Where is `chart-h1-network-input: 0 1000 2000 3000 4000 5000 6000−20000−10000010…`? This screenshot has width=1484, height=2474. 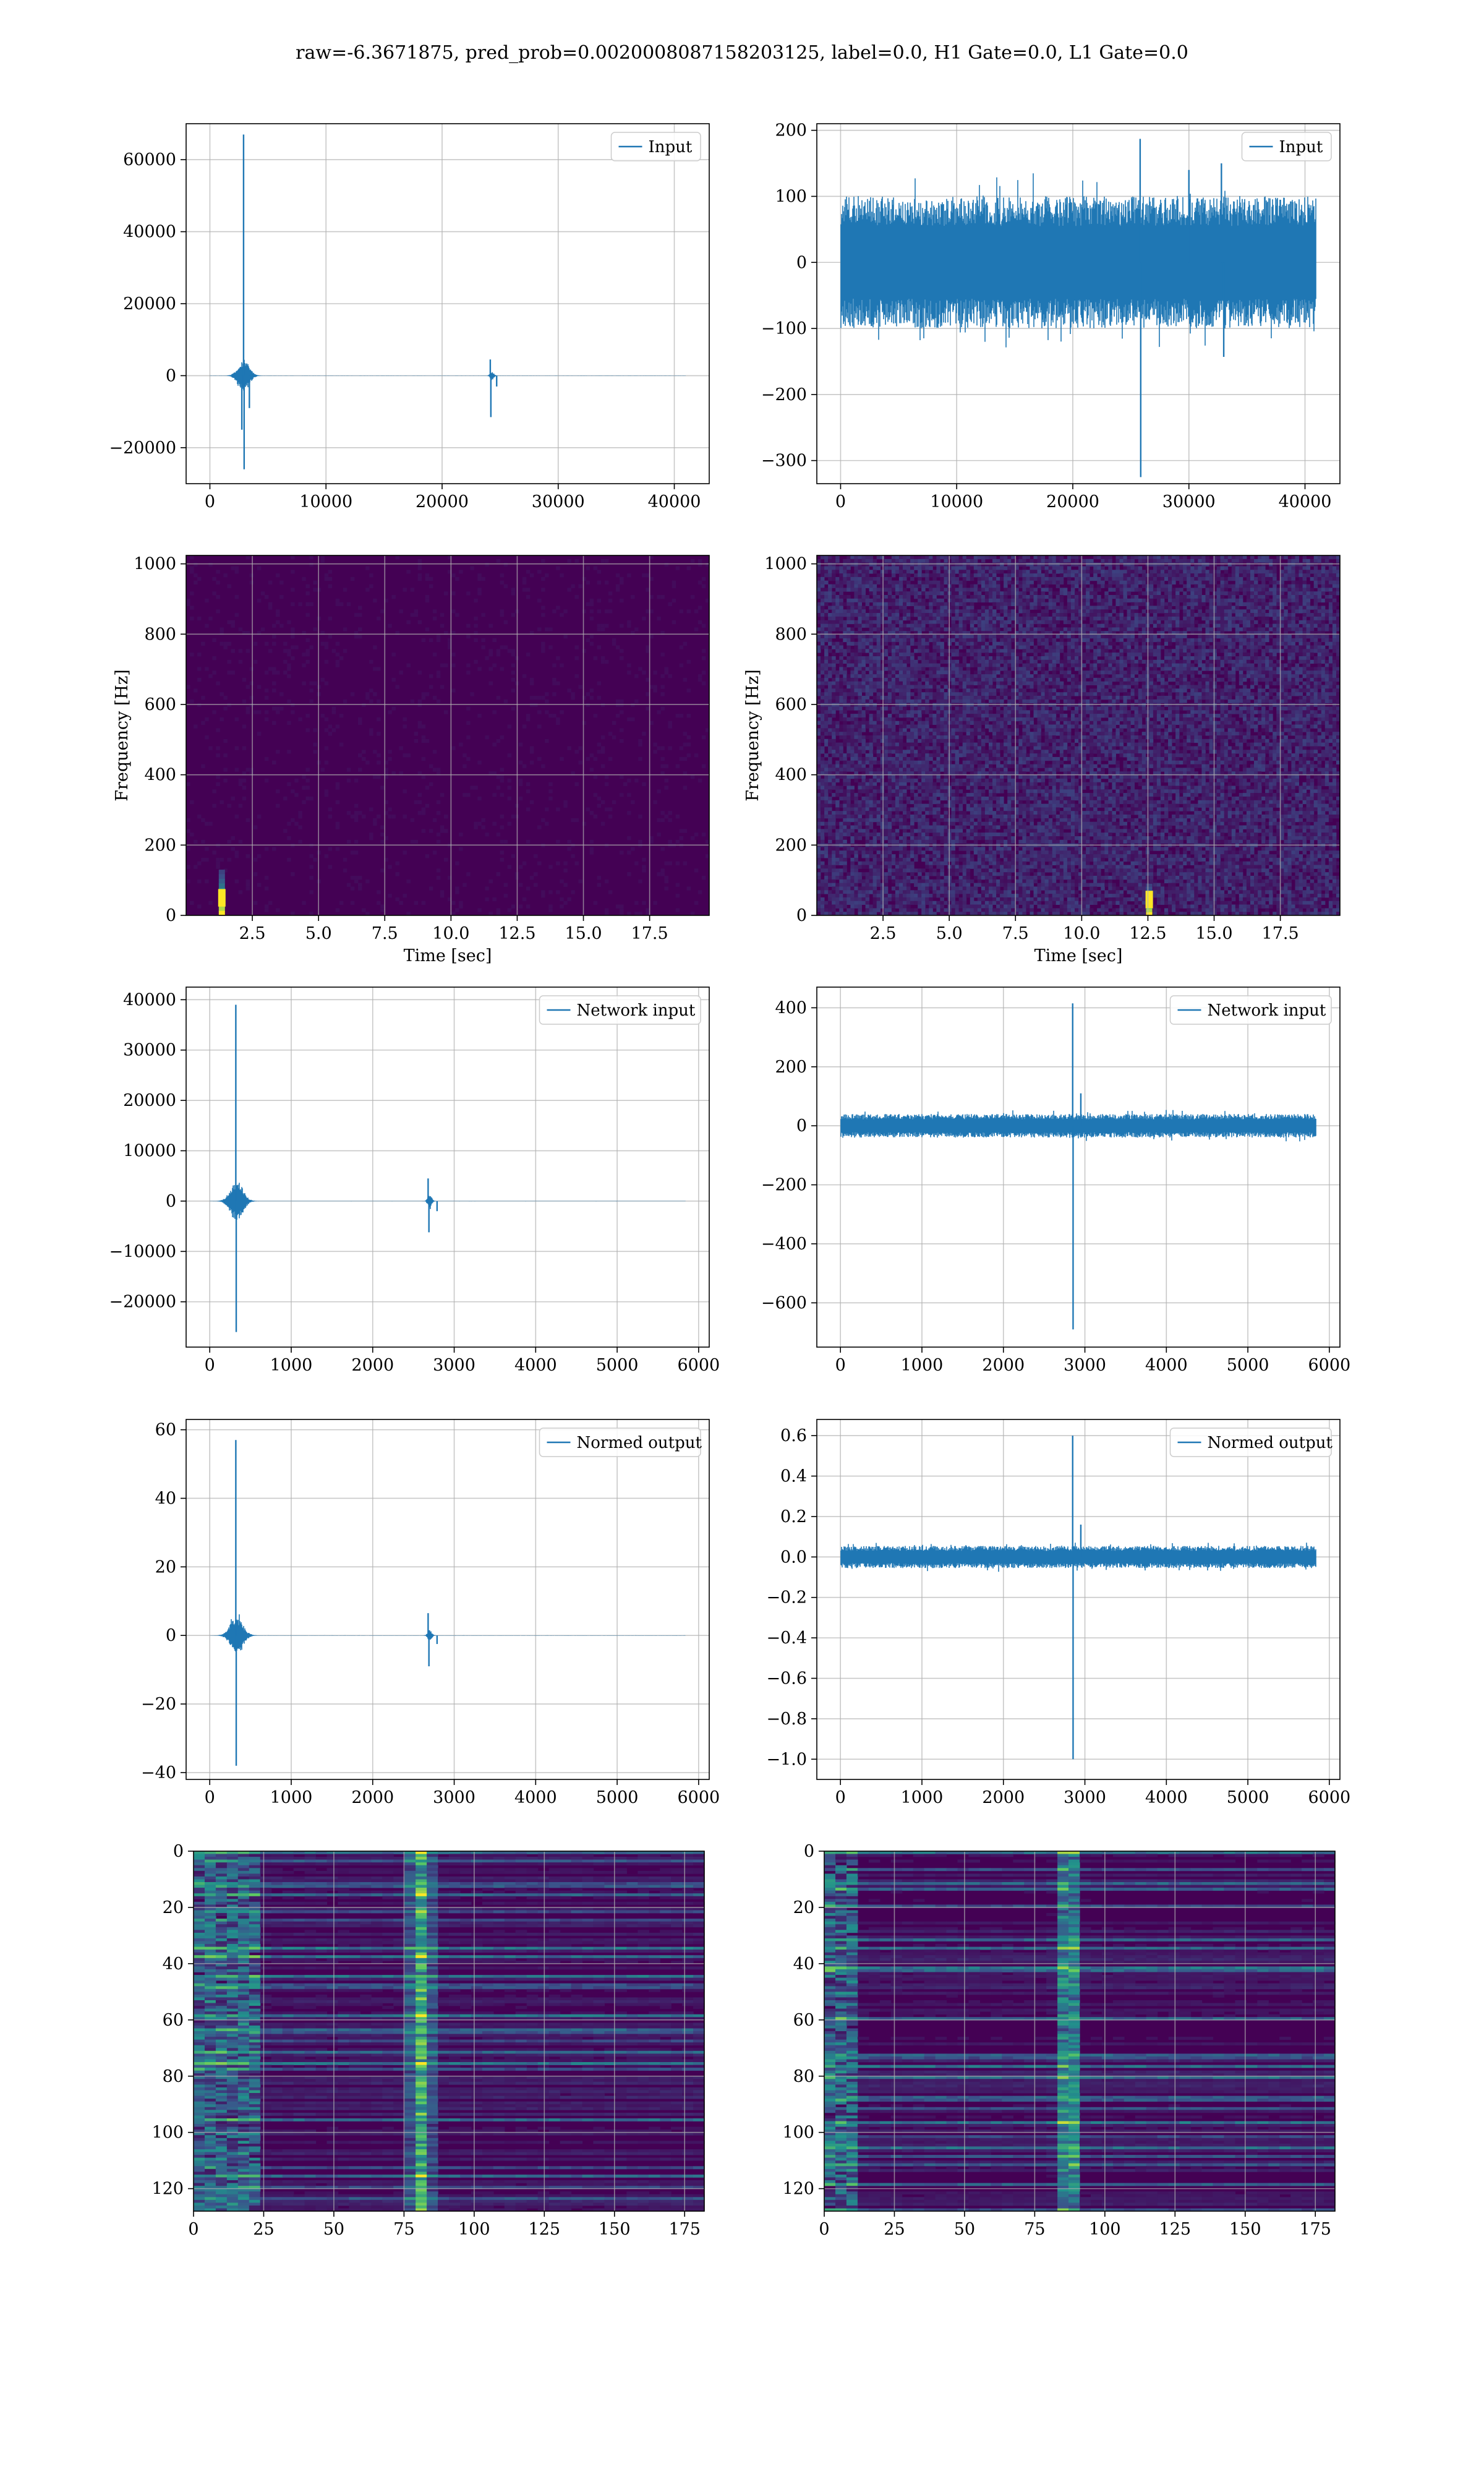 chart-h1-network-input: 0 1000 2000 3000 4000 5000 6000−20000−10000010… is located at coordinates (414, 1181).